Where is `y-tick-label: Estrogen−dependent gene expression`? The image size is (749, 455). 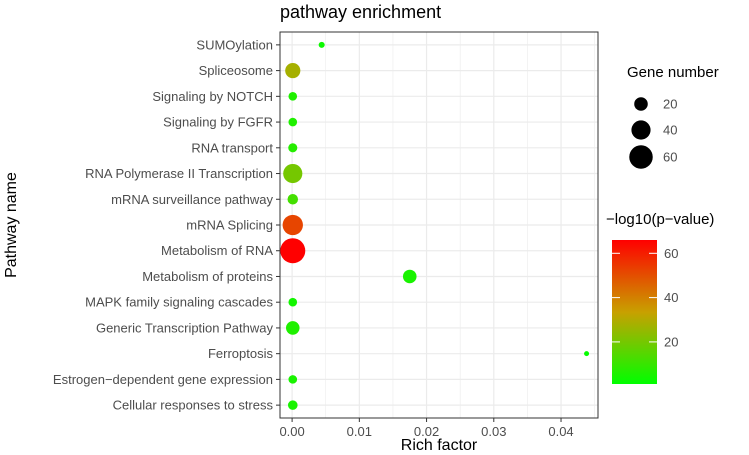 y-tick-label: Estrogen−dependent gene expression is located at coordinates (163, 379).